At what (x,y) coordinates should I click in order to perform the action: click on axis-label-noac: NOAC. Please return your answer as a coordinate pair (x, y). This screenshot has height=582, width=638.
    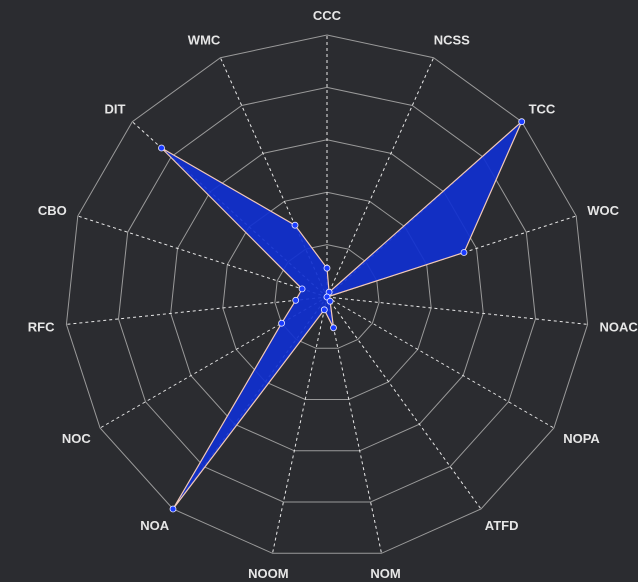
    Looking at the image, I should click on (619, 327).